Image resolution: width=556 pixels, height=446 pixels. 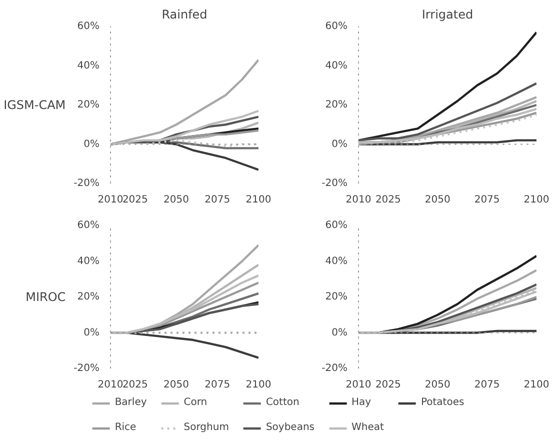 What do you see at coordinates (362, 402) in the screenshot?
I see `legend-label: Hay` at bounding box center [362, 402].